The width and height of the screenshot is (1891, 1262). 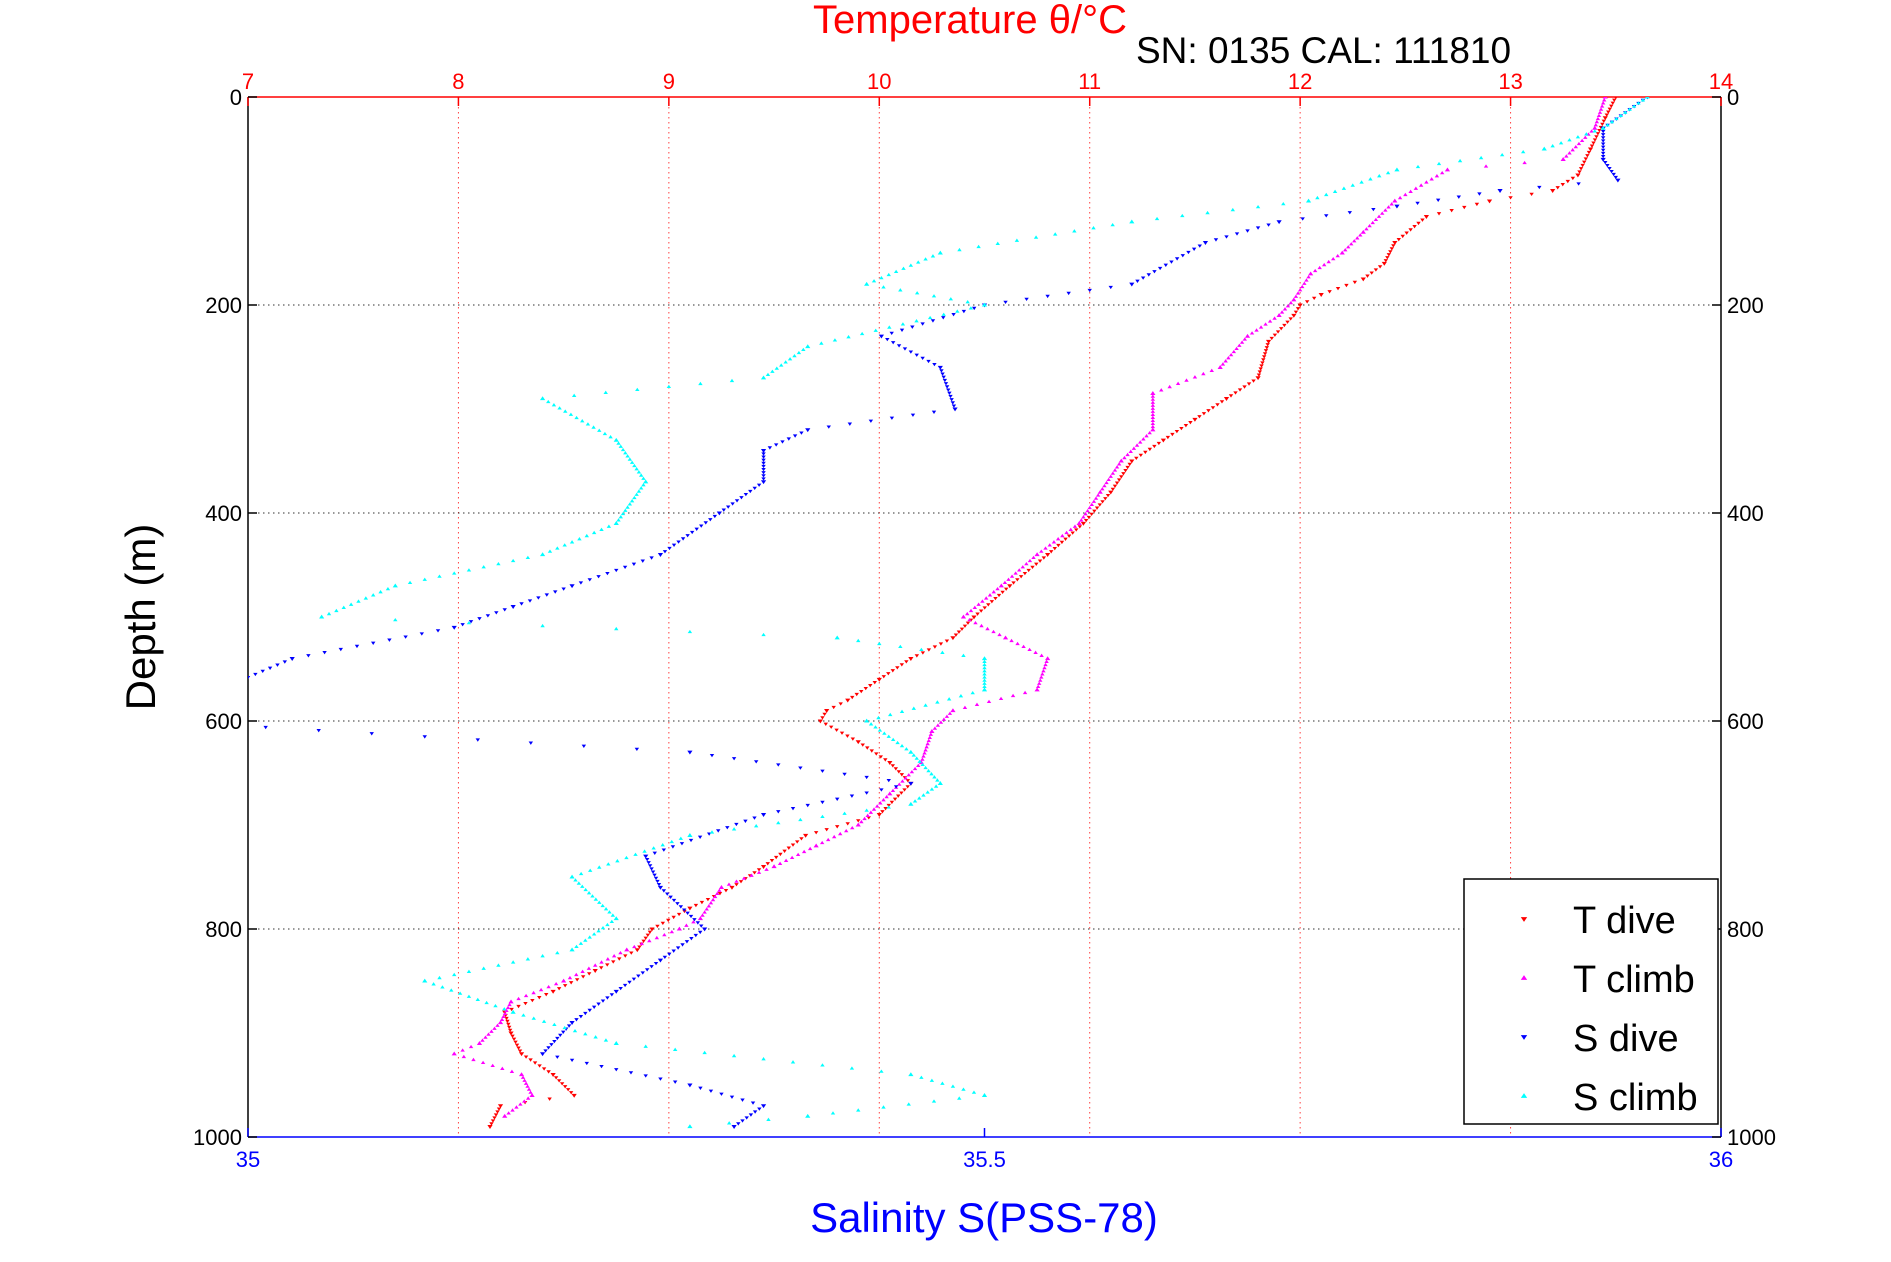 What do you see at coordinates (879, 81) in the screenshot?
I see `temperature-tick-label: 10` at bounding box center [879, 81].